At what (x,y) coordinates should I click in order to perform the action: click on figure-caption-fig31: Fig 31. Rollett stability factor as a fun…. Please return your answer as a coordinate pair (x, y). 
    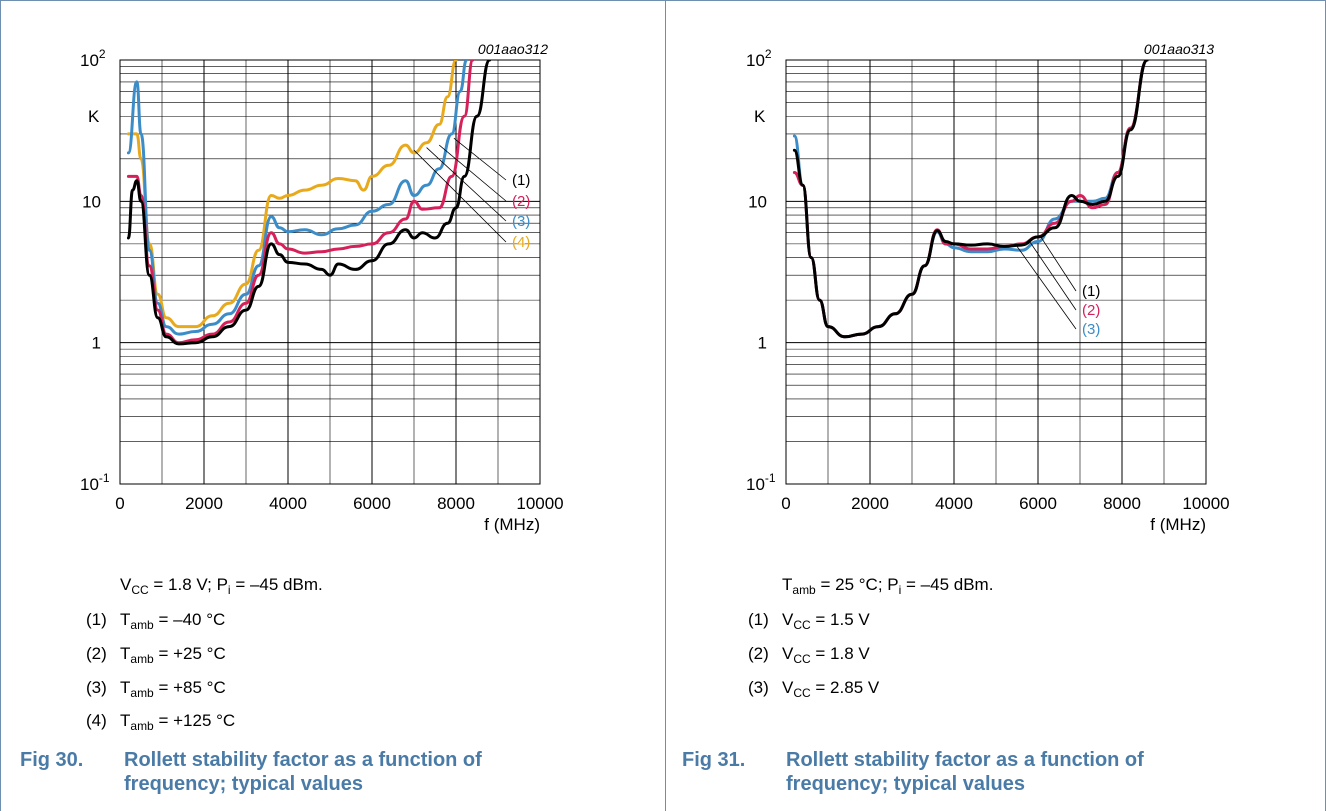
    Looking at the image, I should click on (913, 772).